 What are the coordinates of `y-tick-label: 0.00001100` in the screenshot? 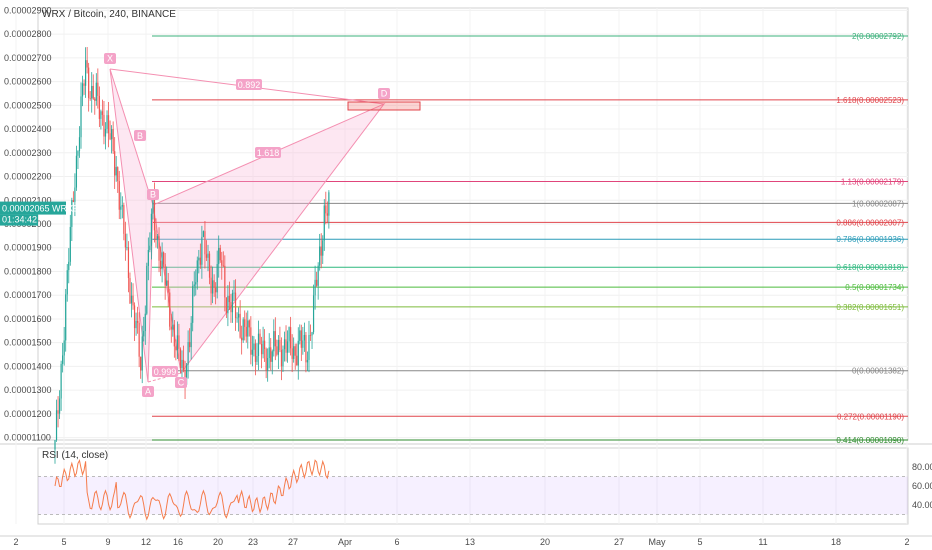 It's located at (27, 438).